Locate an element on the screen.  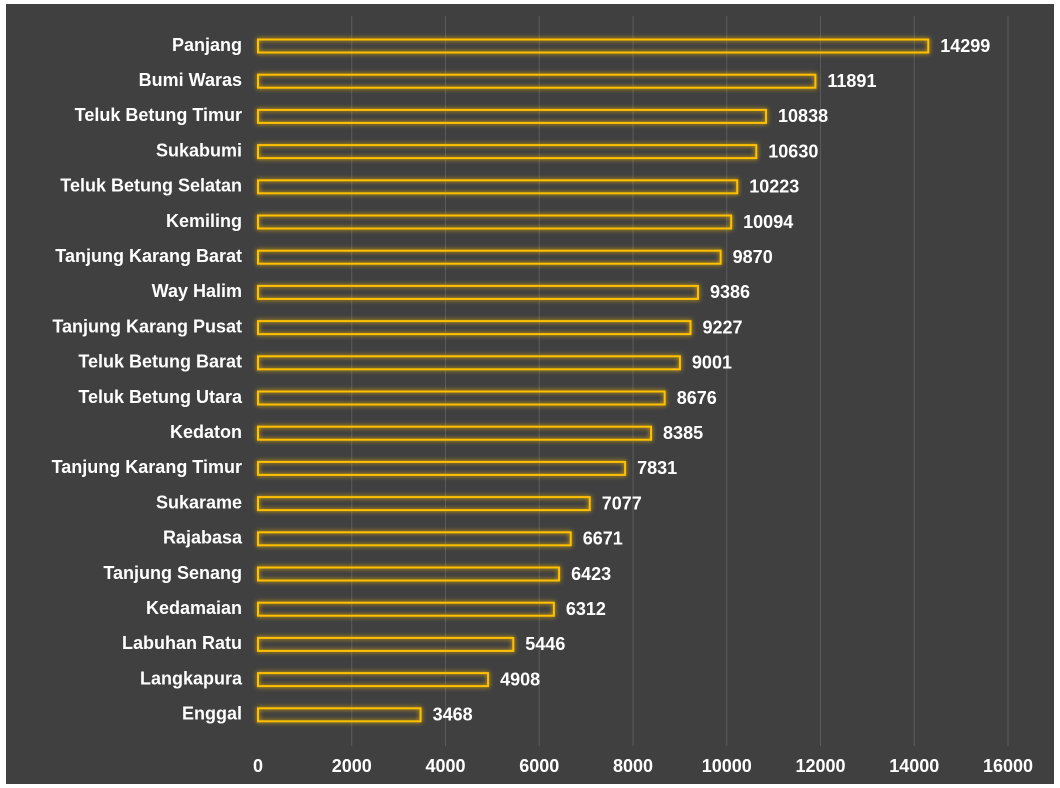
data-label: 6671 is located at coordinates (603, 539).